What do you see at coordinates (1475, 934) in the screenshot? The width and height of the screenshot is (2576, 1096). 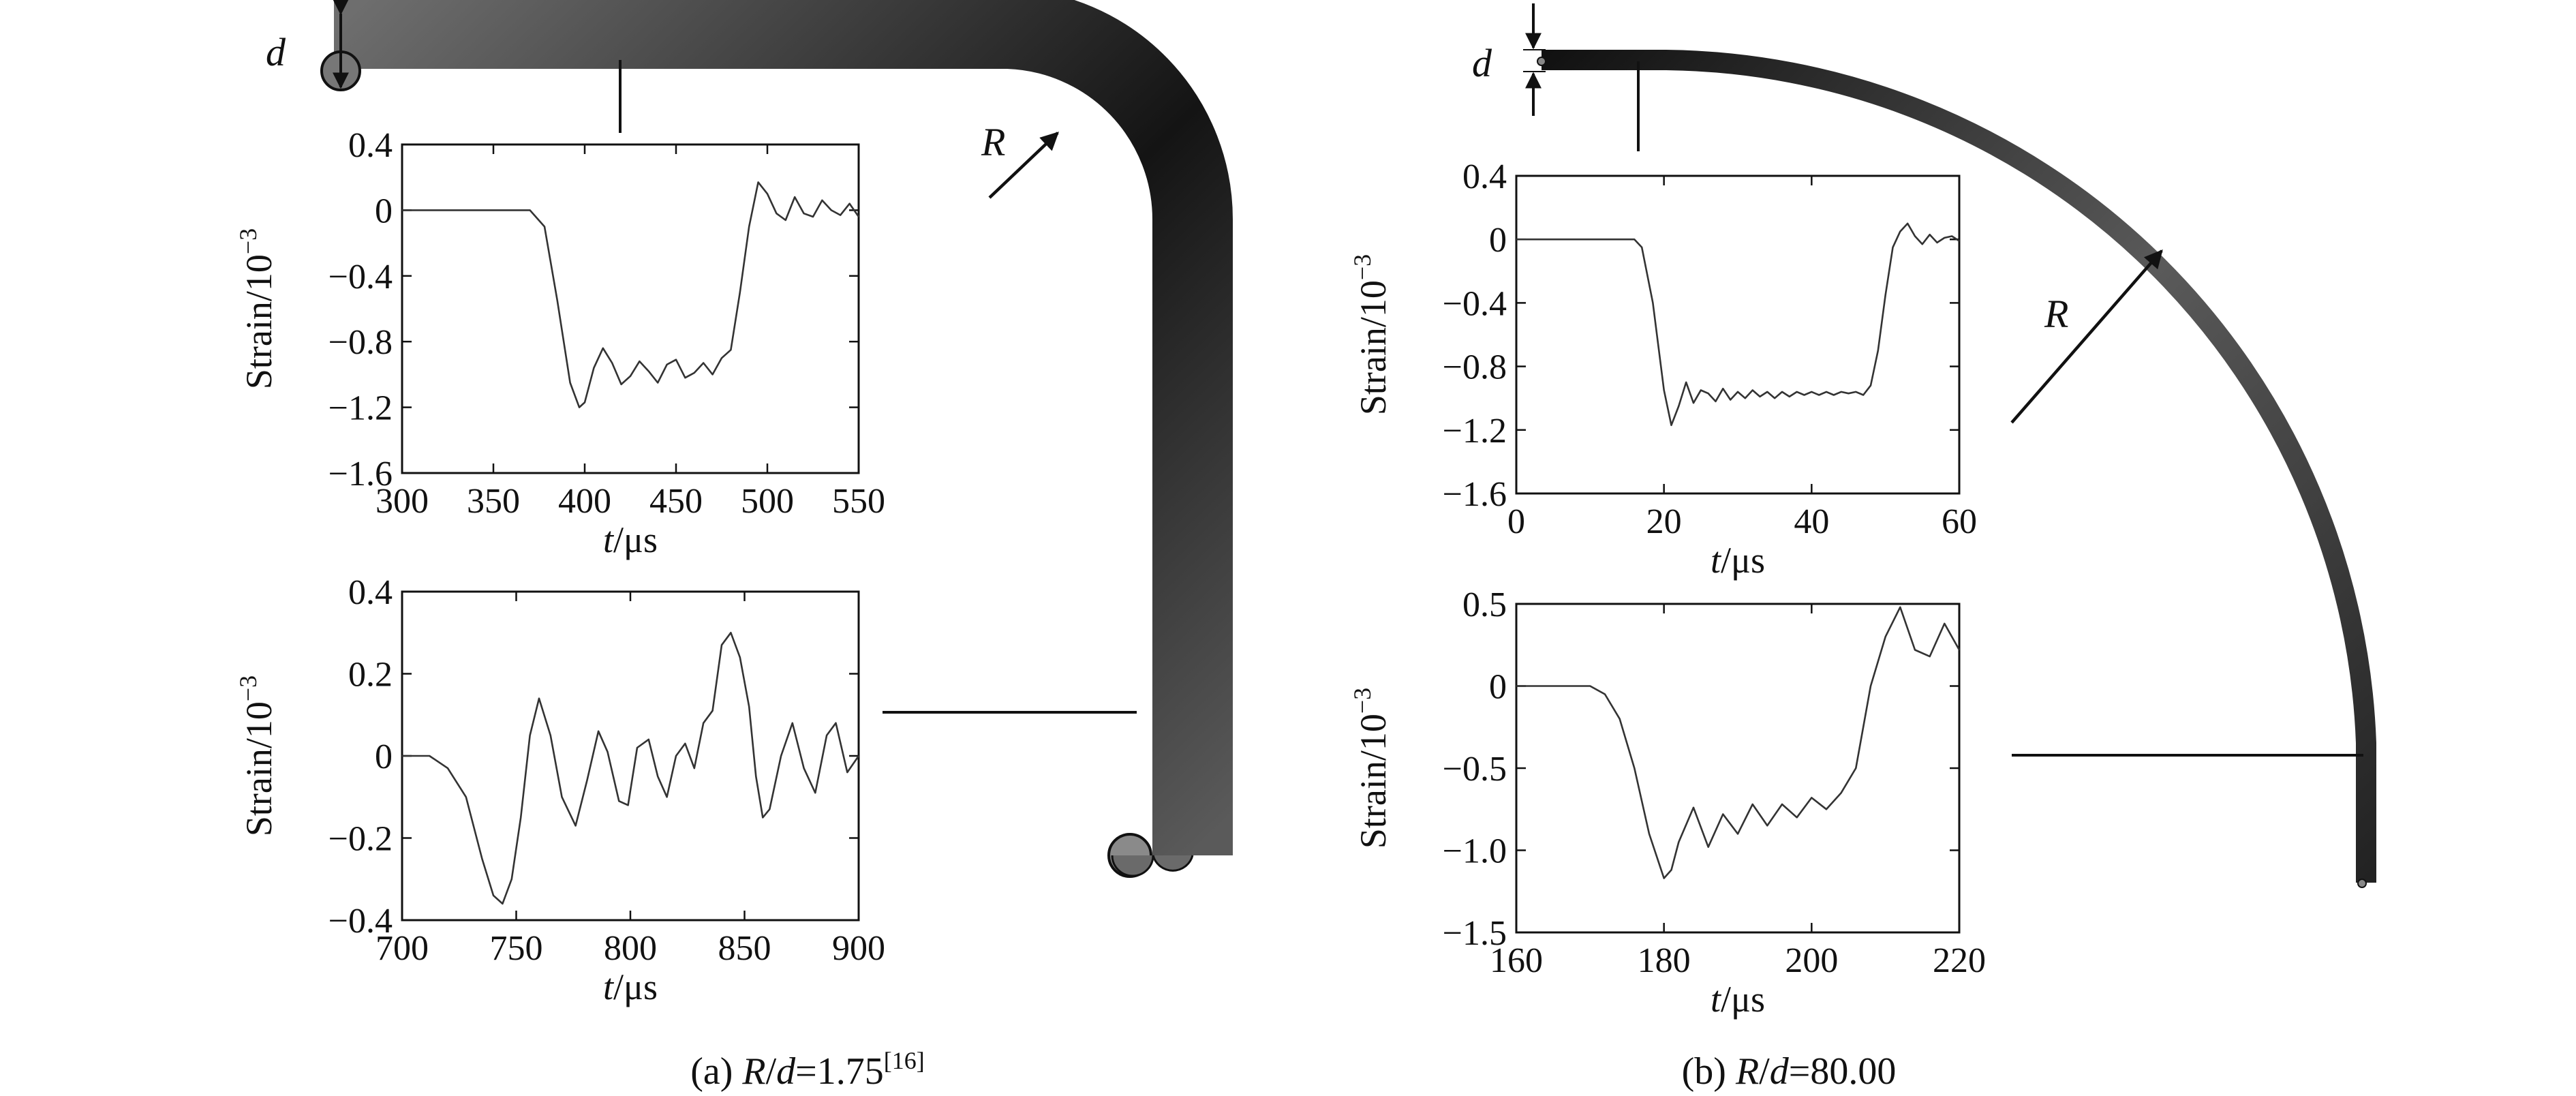 I see `y-tick-label: −1.5` at bounding box center [1475, 934].